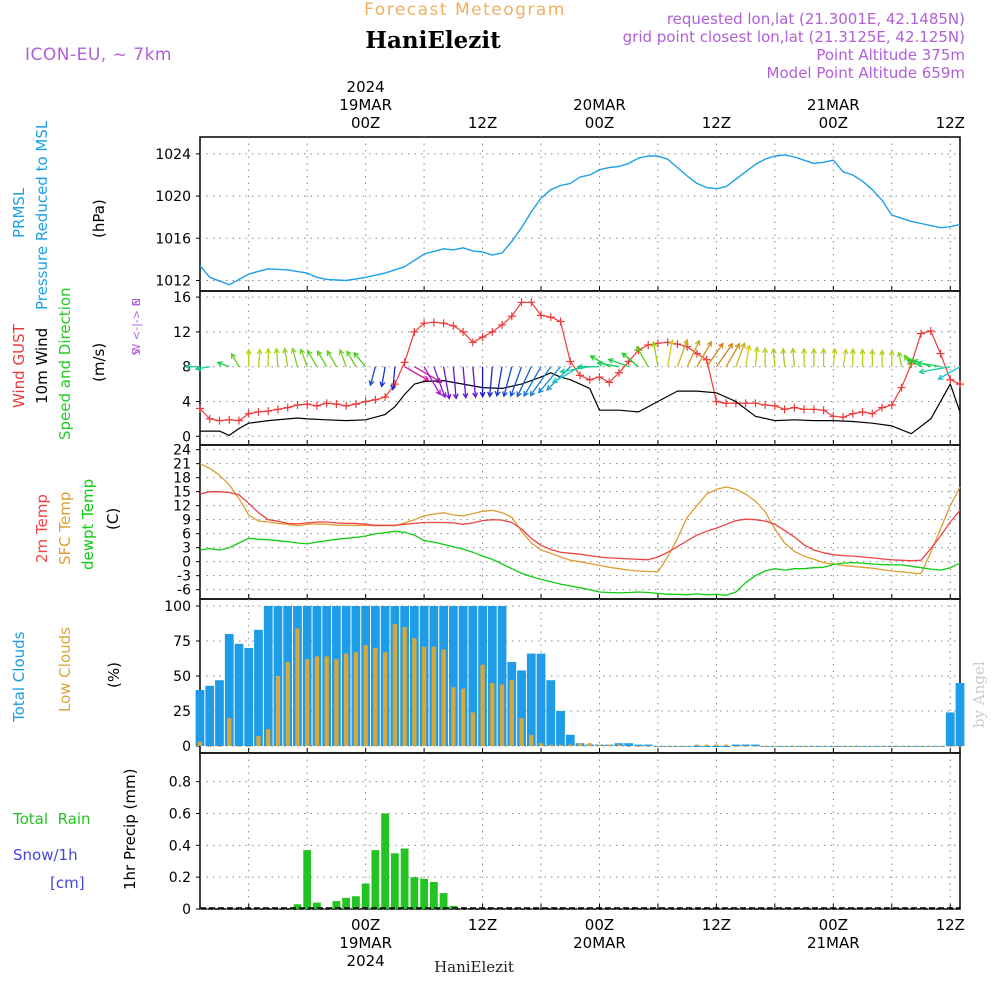  What do you see at coordinates (580, 214) in the screenshot?
I see `pressure-frame` at bounding box center [580, 214].